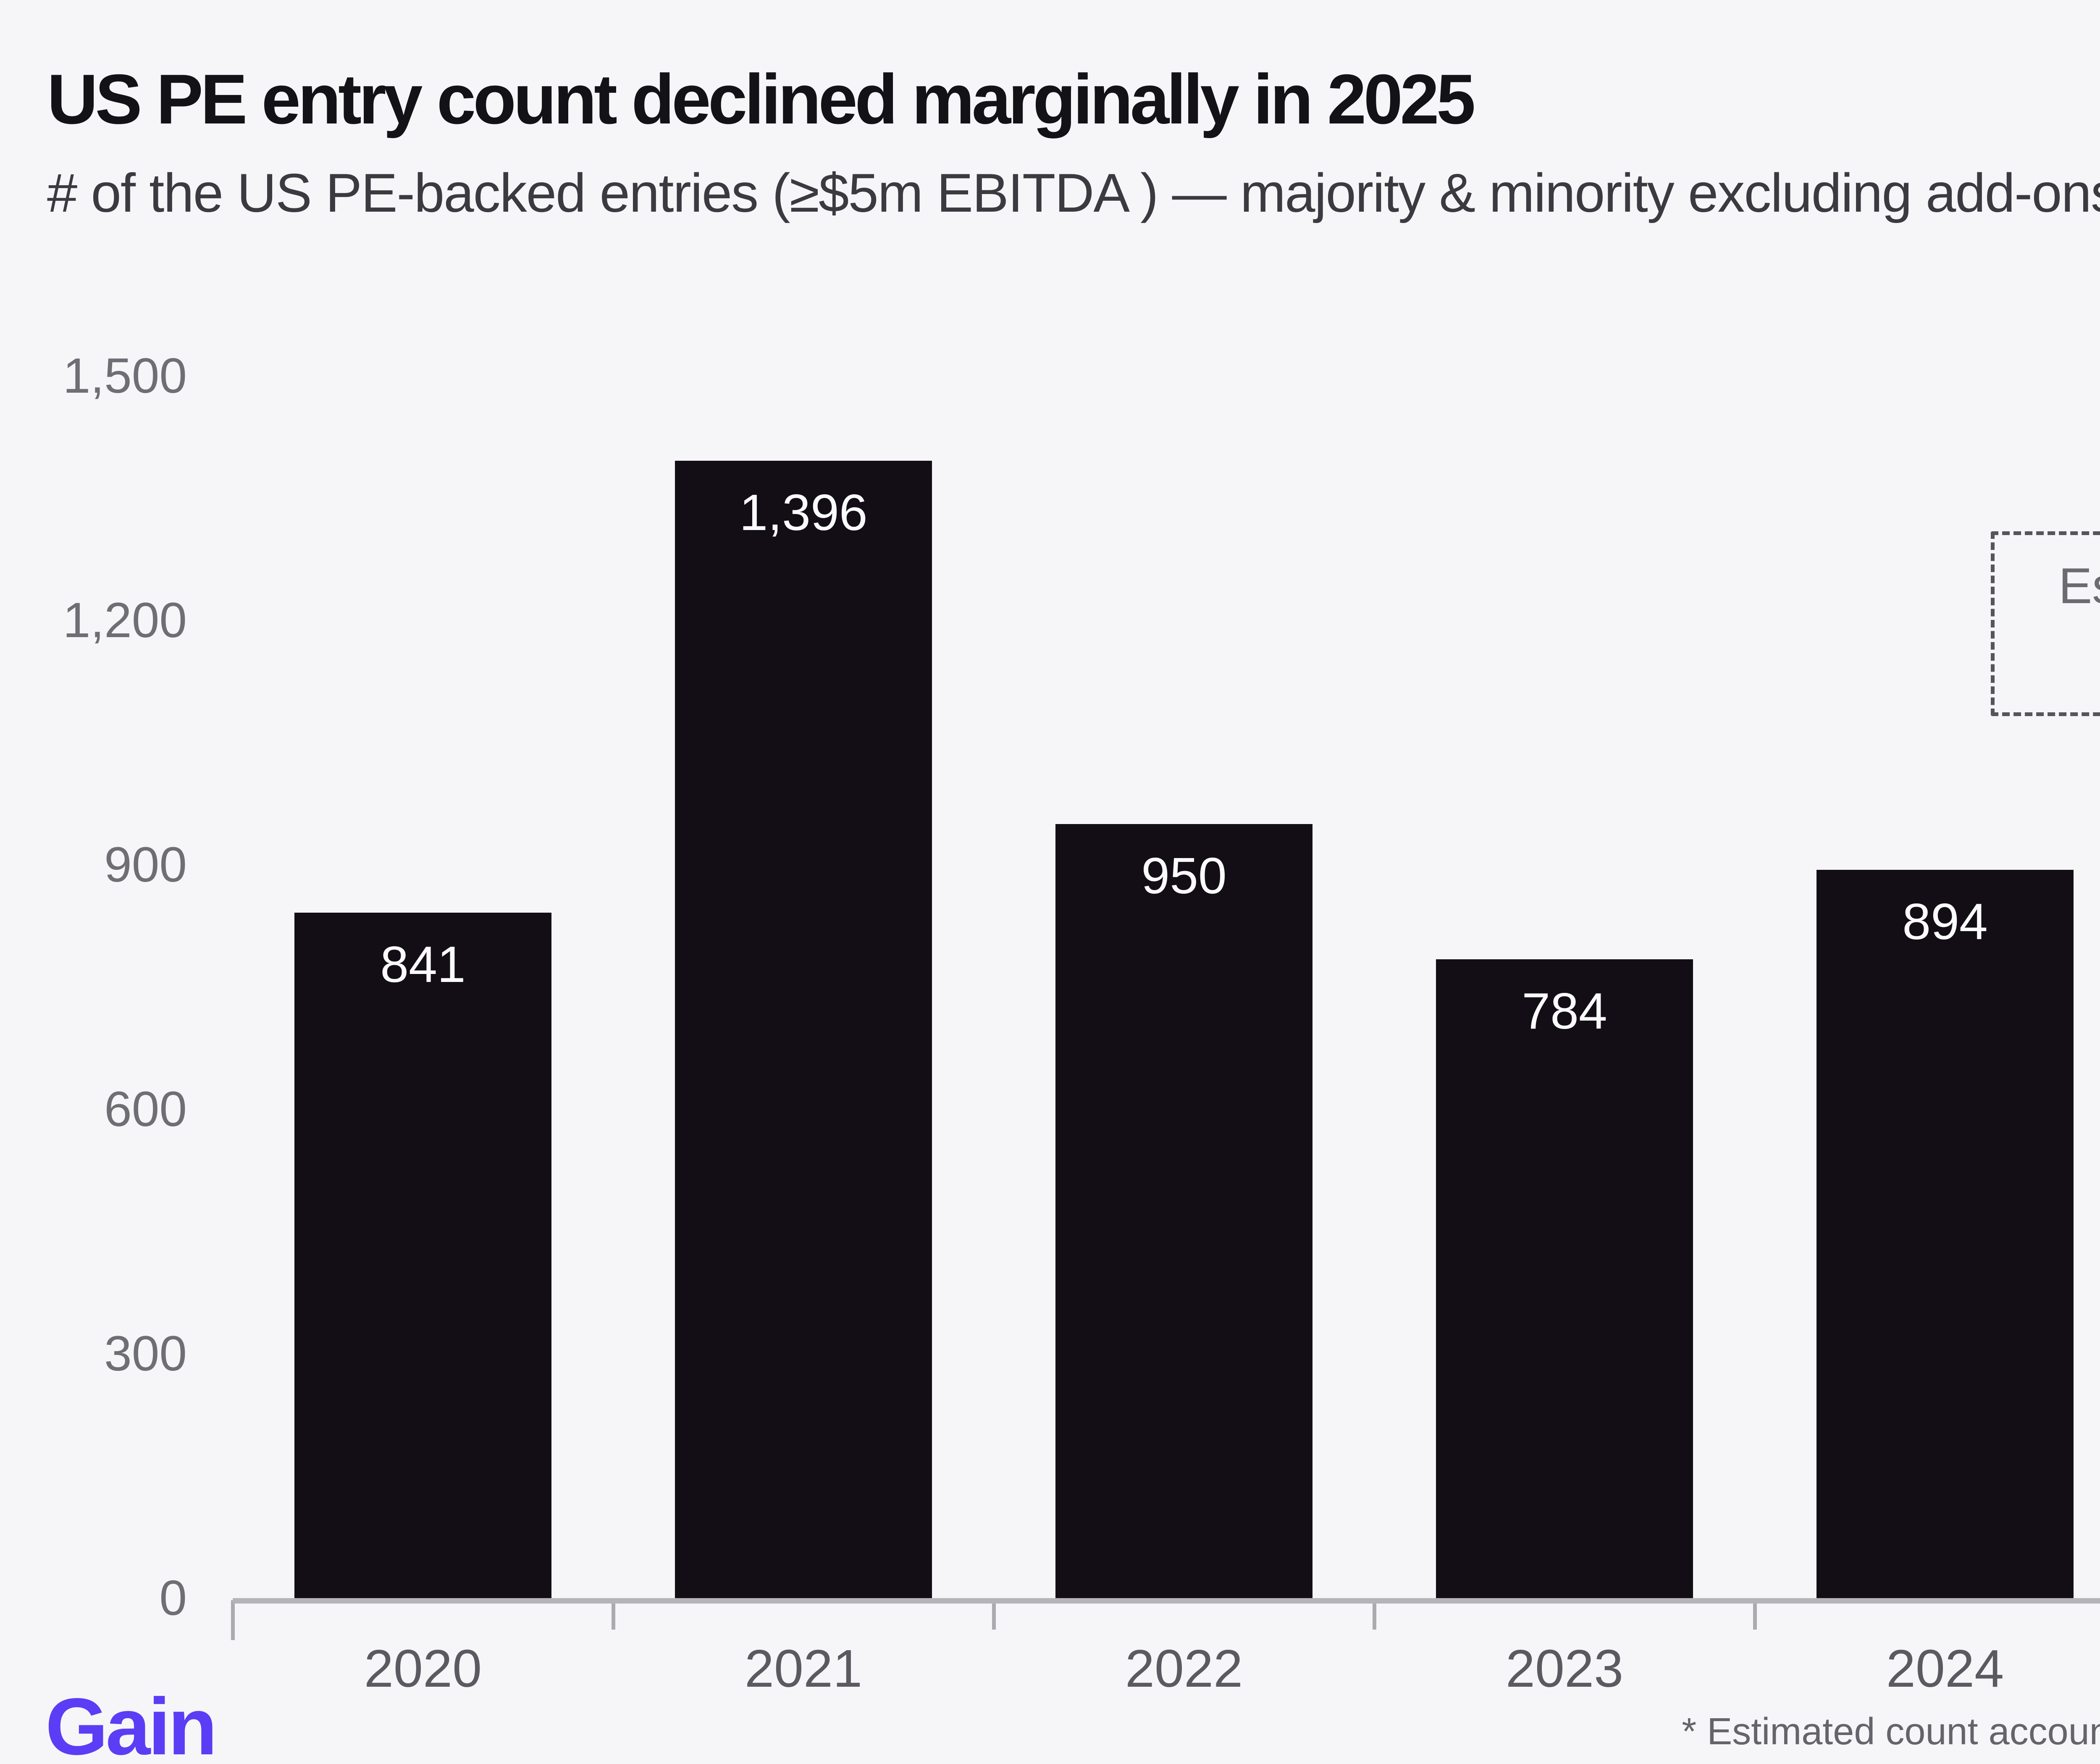 The image size is (2100, 1764). What do you see at coordinates (173, 1598) in the screenshot?
I see `y-axis-tick-label: 0` at bounding box center [173, 1598].